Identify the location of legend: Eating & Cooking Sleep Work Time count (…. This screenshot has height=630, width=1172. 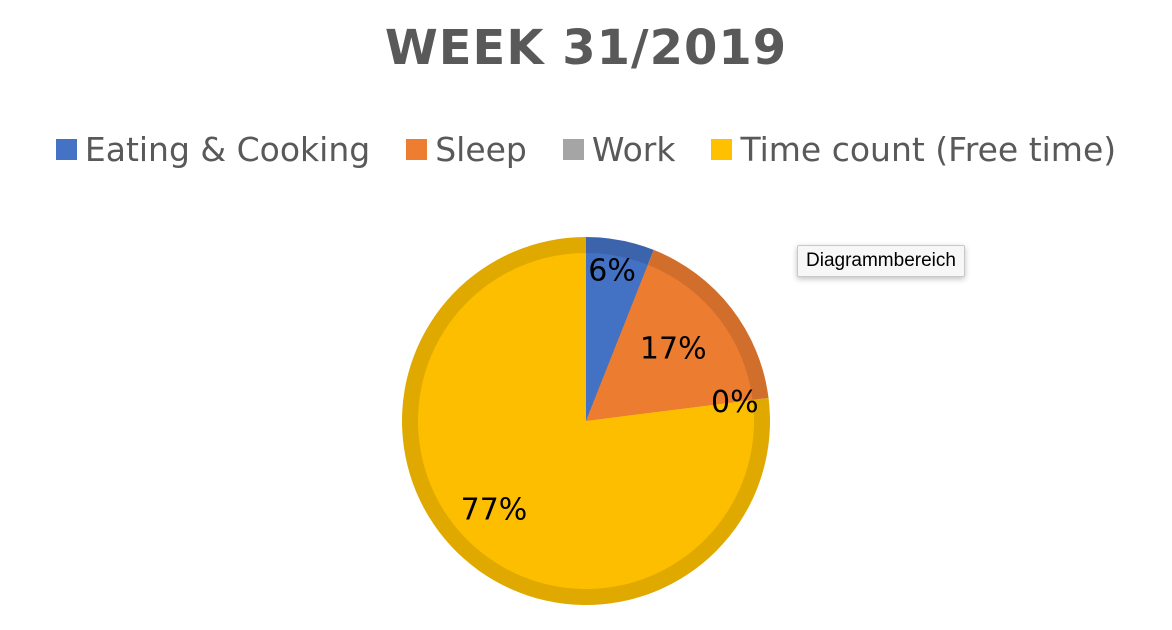
(586, 149).